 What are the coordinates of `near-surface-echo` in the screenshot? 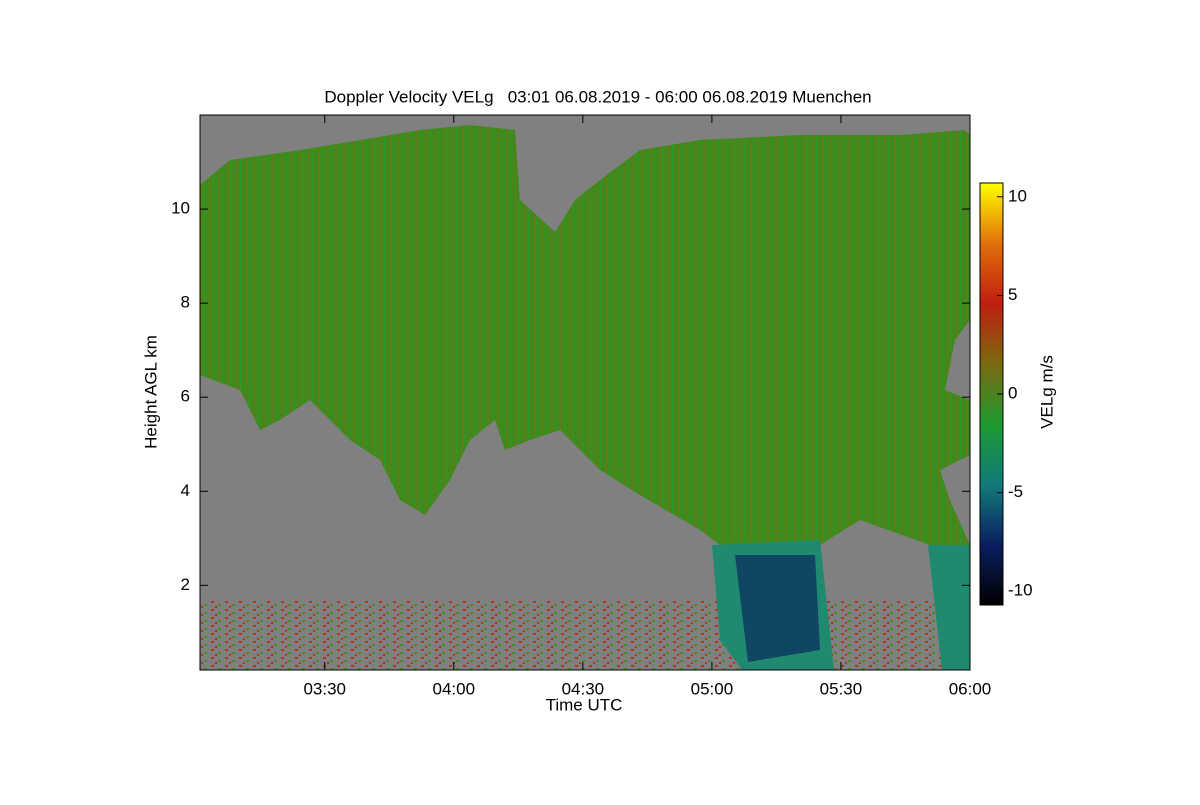 It's located at (585, 635).